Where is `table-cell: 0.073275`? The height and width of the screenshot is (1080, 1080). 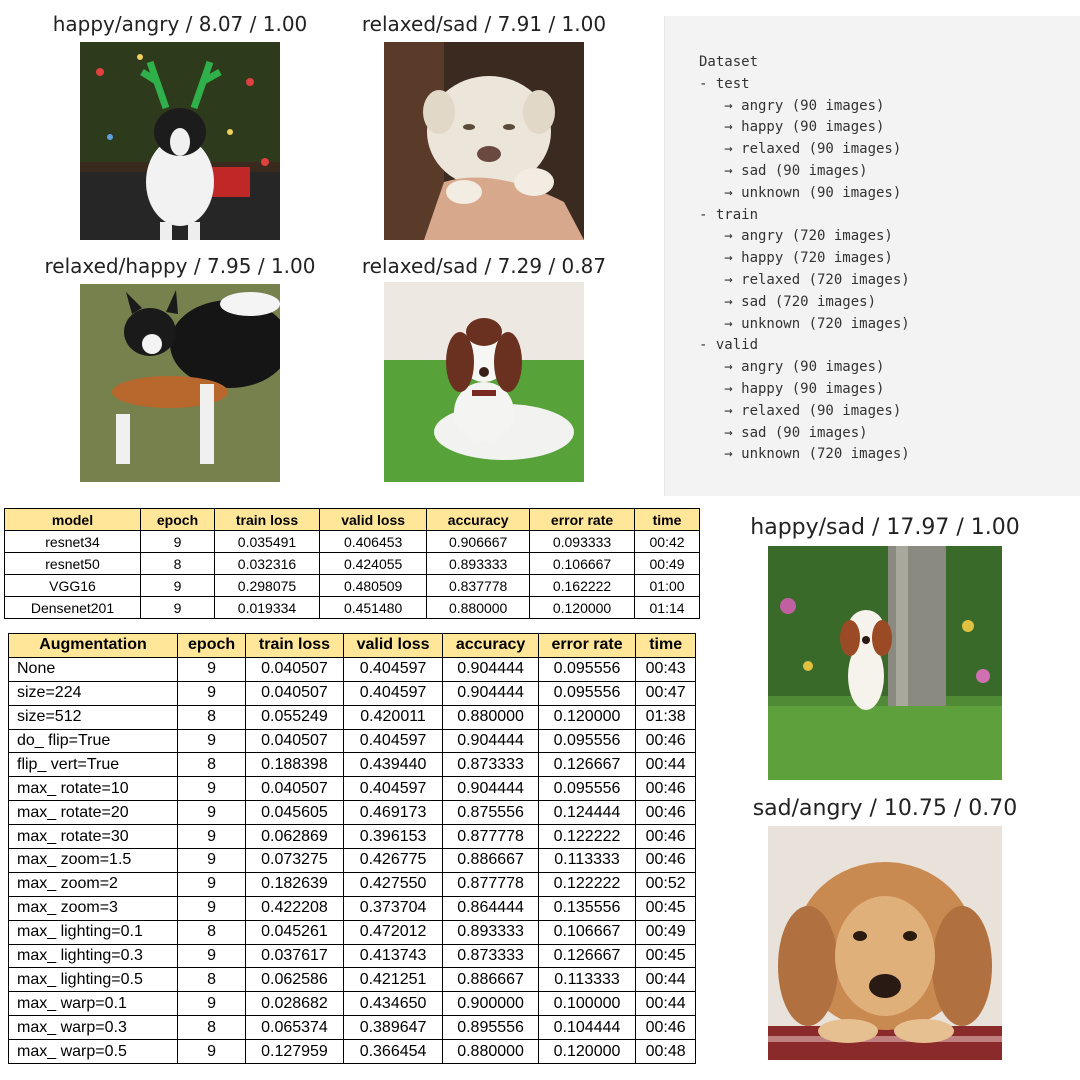
table-cell: 0.073275 is located at coordinates (294, 860).